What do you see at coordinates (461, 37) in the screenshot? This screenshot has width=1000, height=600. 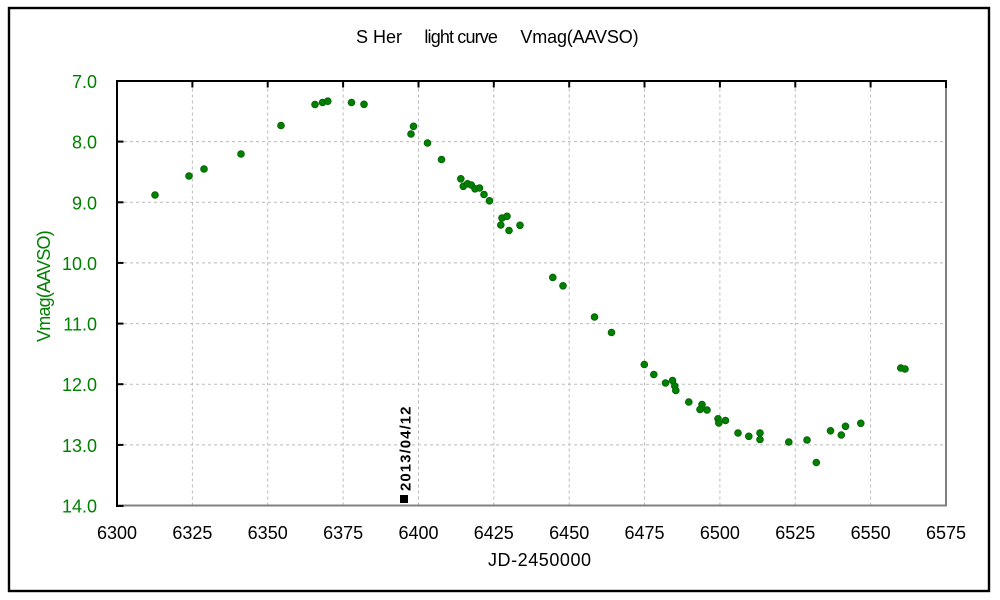 I see `svg-text: light curve` at bounding box center [461, 37].